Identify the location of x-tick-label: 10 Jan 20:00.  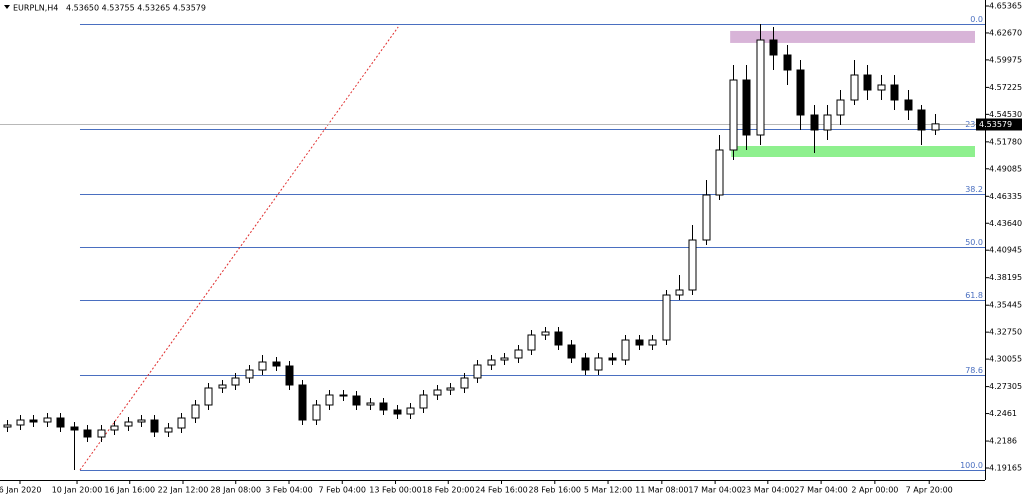
(77, 490).